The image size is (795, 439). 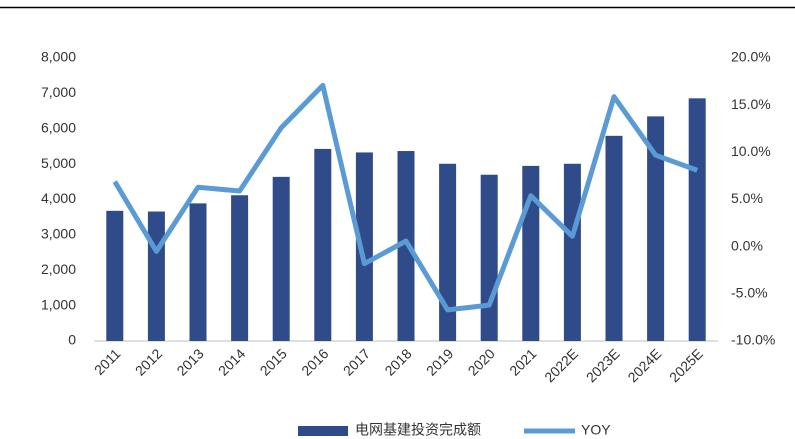 What do you see at coordinates (58, 163) in the screenshot?
I see `y-tick-label: 5,000` at bounding box center [58, 163].